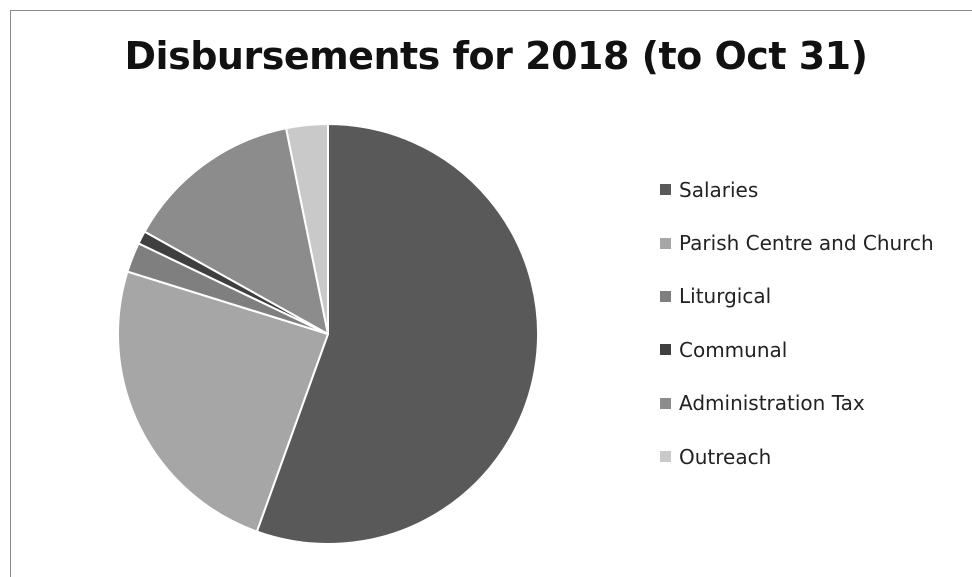 Image resolution: width=972 pixels, height=577 pixels. I want to click on pie-slice-parish-centre-and-church, so click(223, 401).